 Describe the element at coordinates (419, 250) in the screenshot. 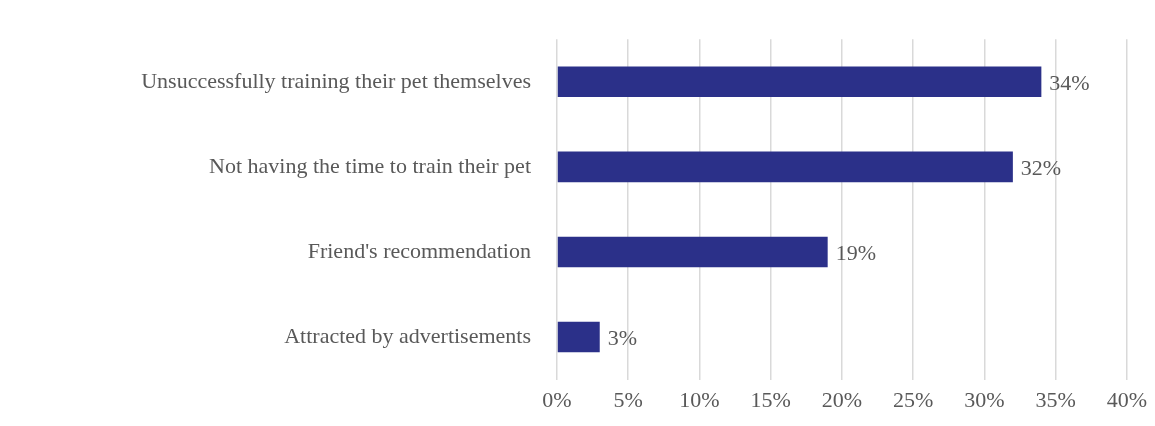

I see `y-tick-label: Friend's recommendation` at that location.